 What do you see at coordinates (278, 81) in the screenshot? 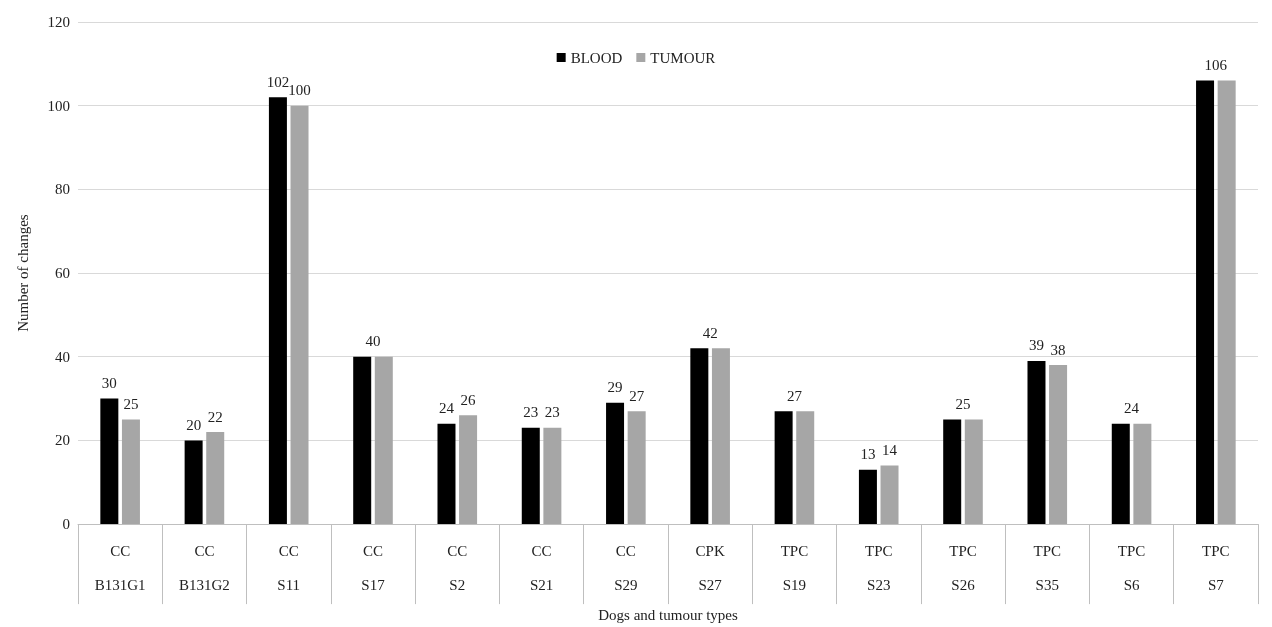
I see `data-label: 102` at bounding box center [278, 81].